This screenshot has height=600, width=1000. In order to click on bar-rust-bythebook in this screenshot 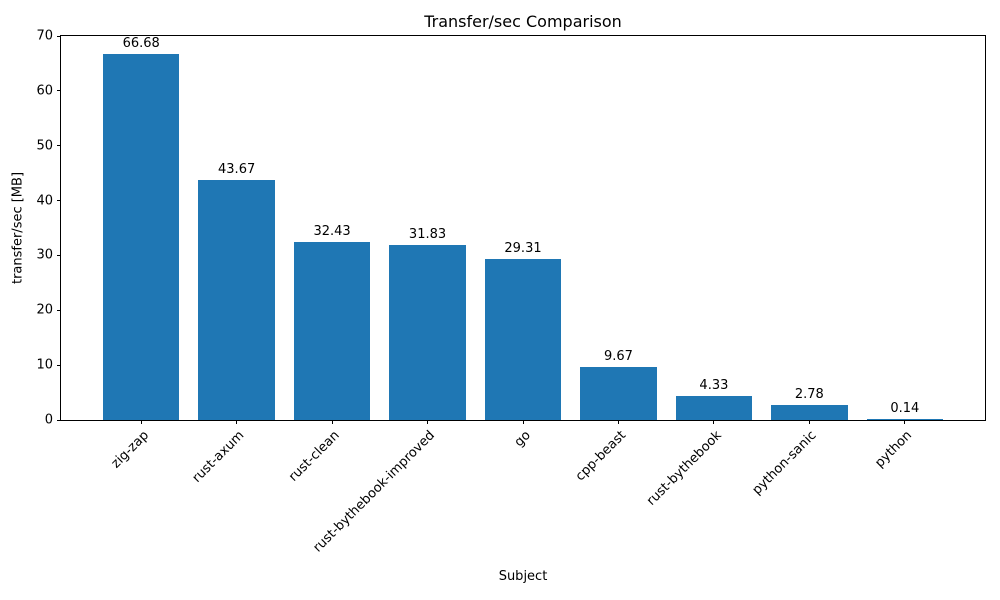, I will do `click(714, 408)`.